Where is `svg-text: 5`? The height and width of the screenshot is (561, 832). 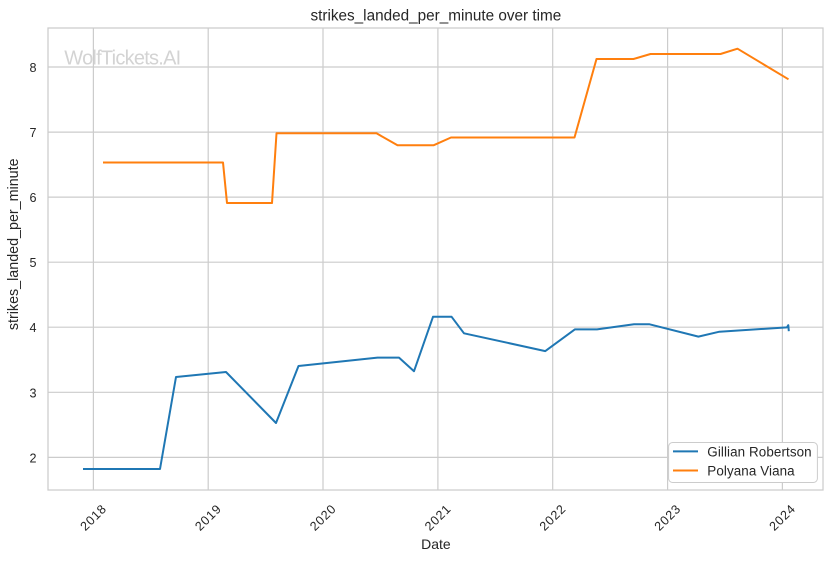 svg-text: 5 is located at coordinates (32, 263).